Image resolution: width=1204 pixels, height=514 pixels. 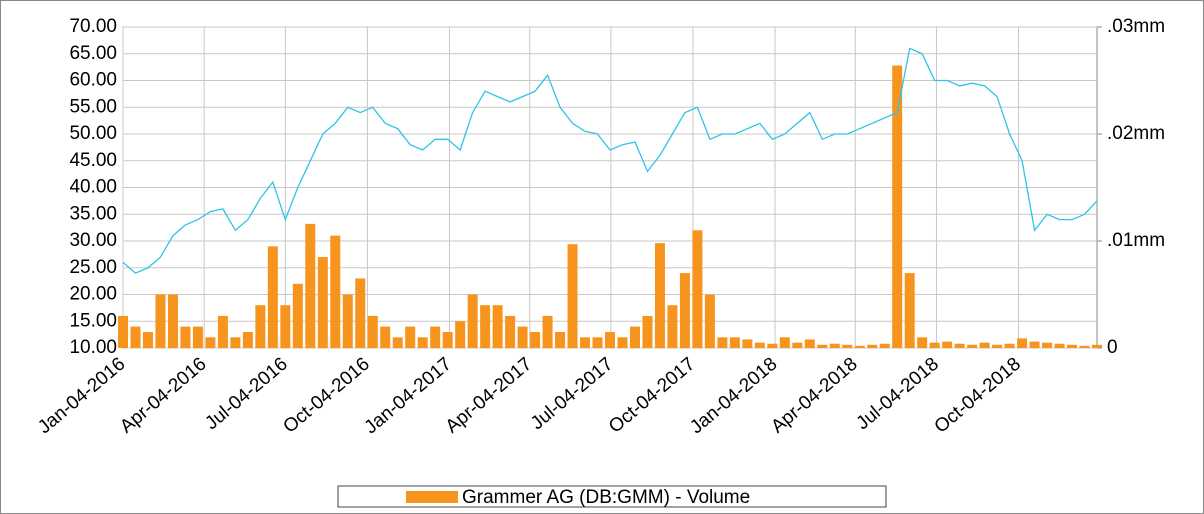 I want to click on y-tick-label: 10.00, so click(x=93, y=347).